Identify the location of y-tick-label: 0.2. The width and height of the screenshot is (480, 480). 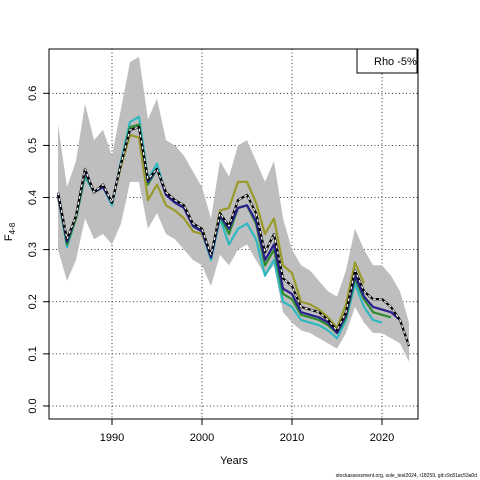
(33, 301).